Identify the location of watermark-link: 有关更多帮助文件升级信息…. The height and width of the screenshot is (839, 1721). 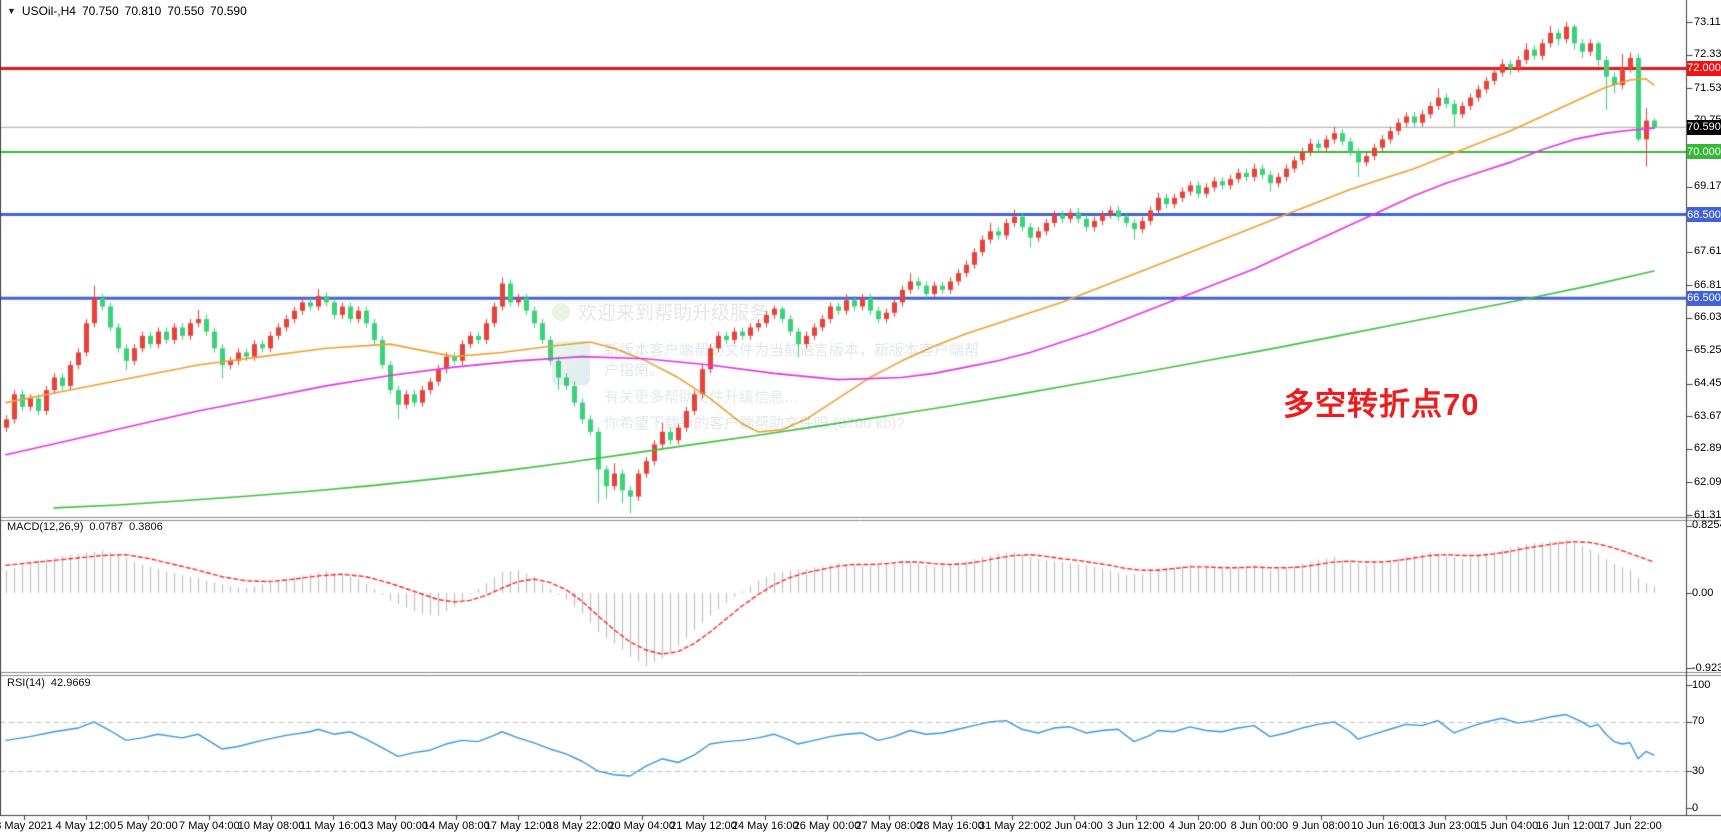
(702, 397).